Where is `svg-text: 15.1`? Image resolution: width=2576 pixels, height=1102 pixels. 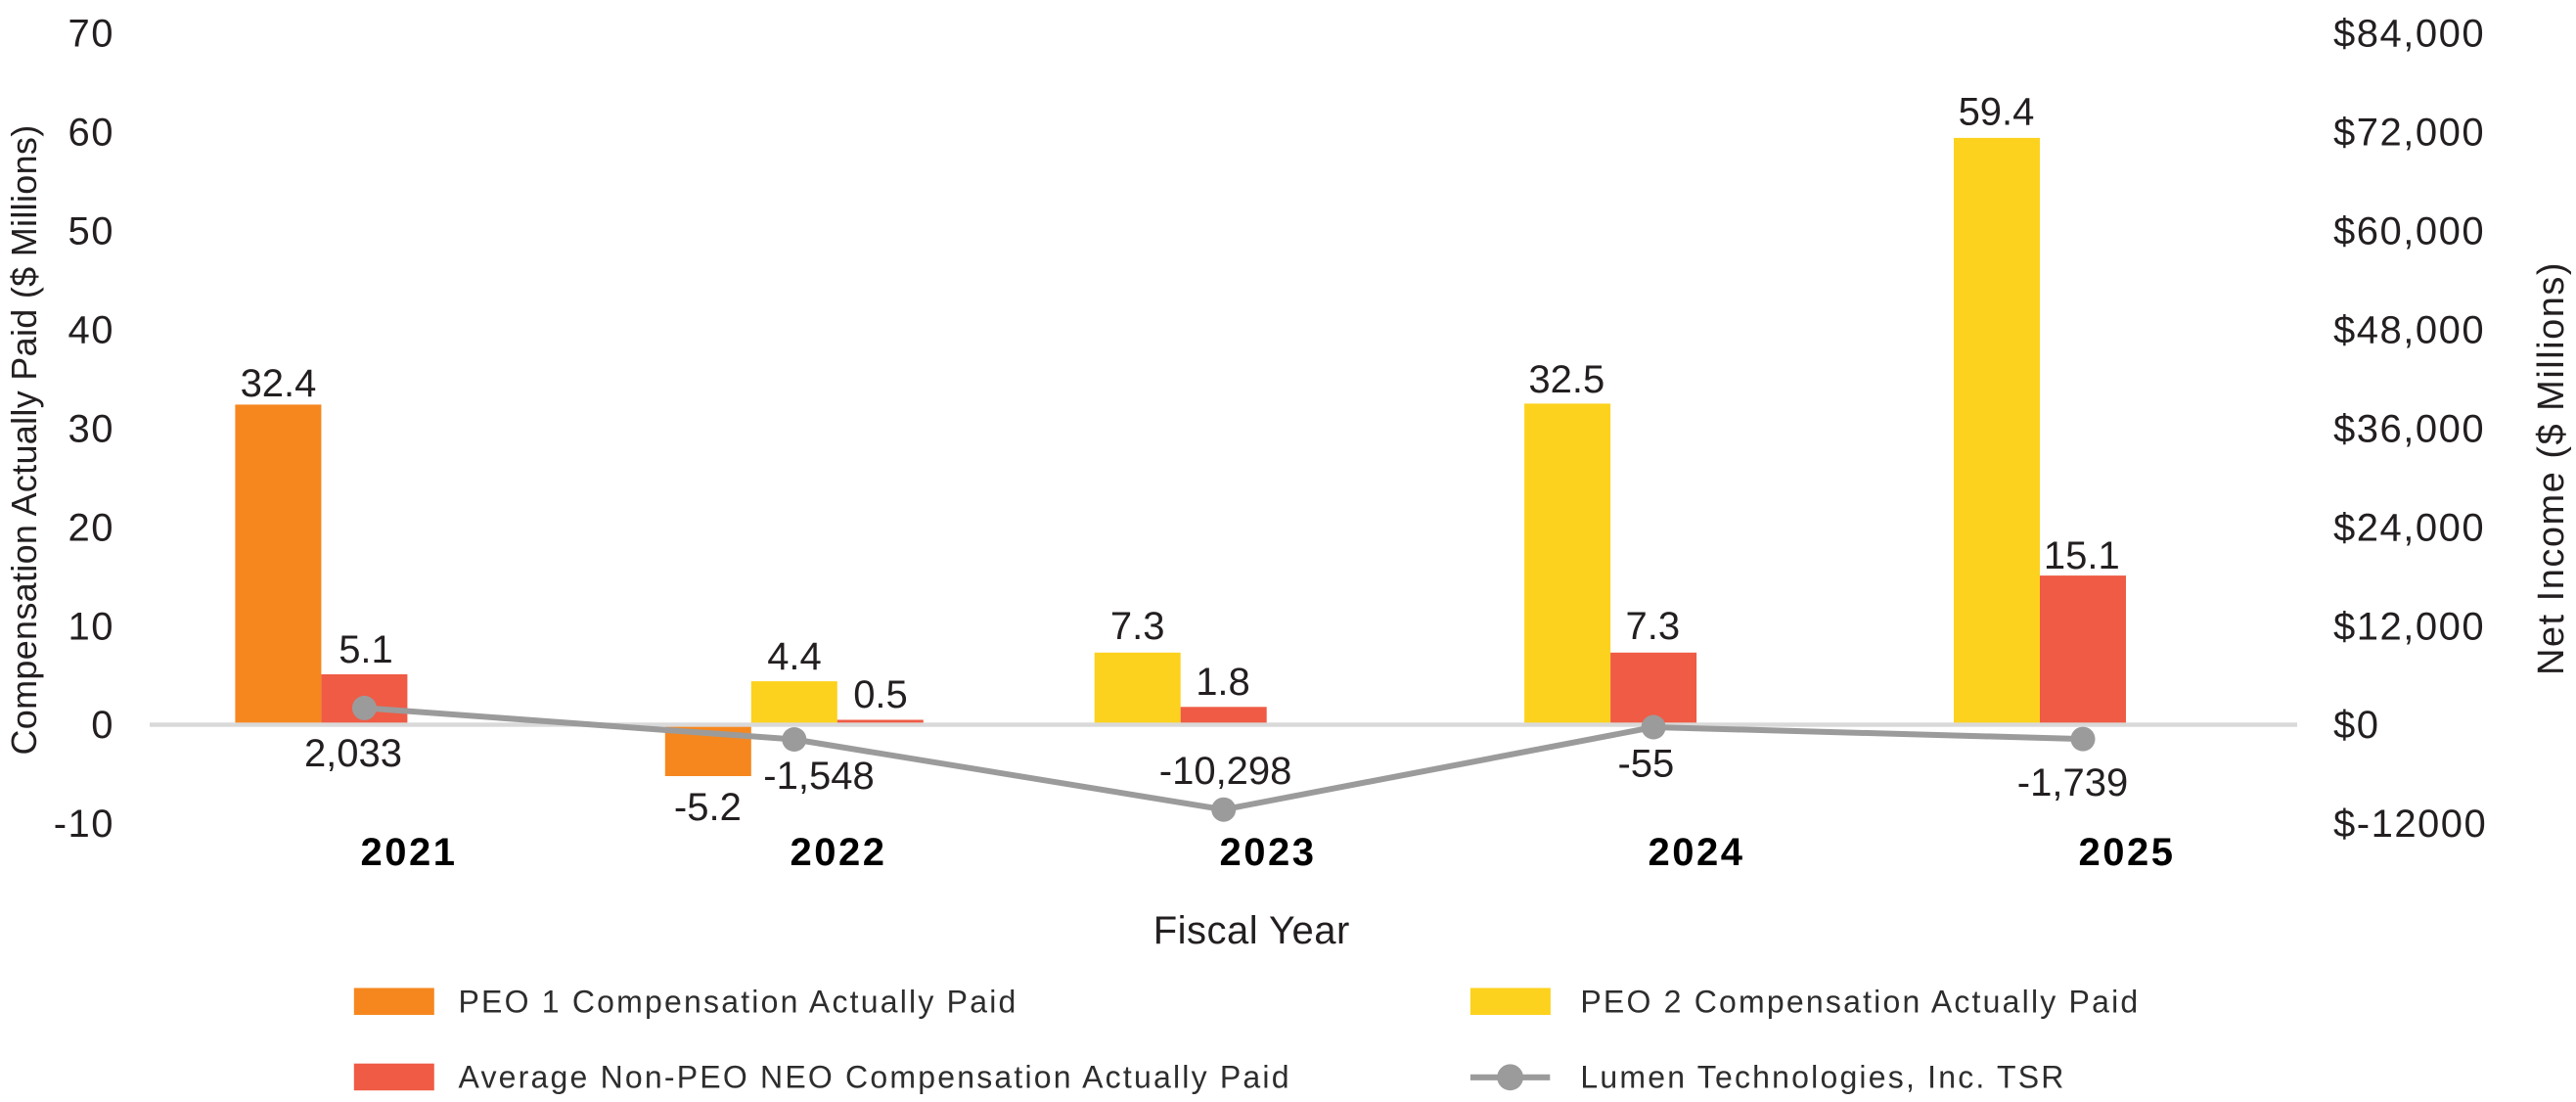 svg-text: 15.1 is located at coordinates (2082, 555).